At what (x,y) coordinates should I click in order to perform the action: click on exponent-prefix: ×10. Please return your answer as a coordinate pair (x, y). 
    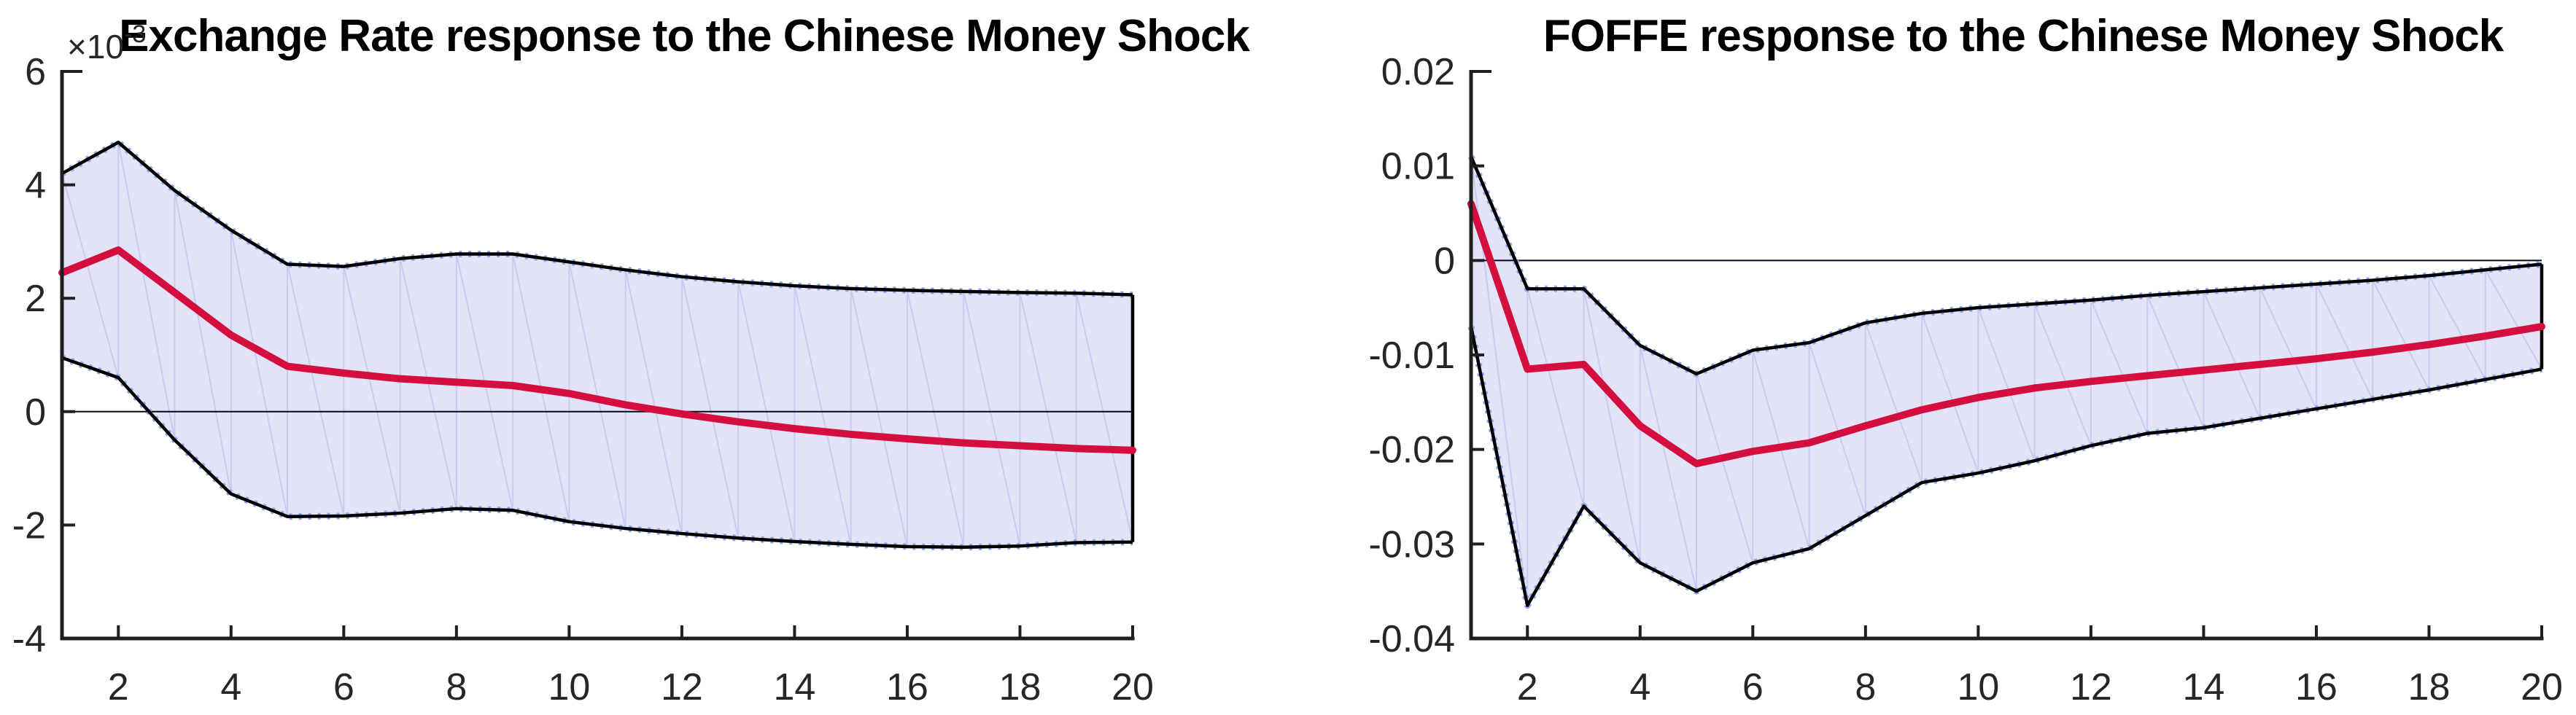
    Looking at the image, I should click on (96, 47).